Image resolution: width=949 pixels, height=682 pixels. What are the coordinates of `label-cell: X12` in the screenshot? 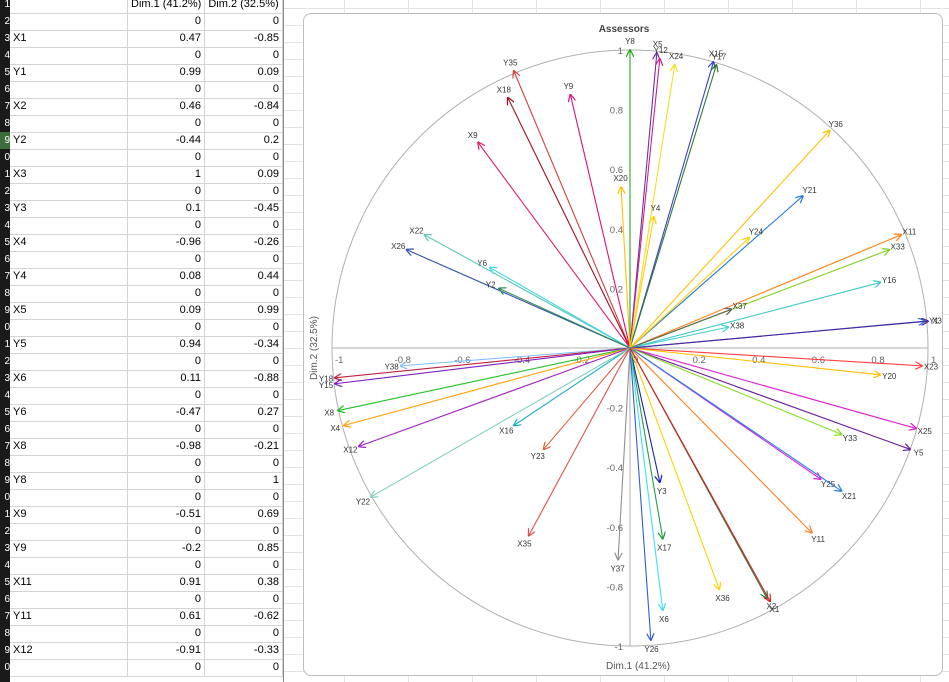 It's located at (69, 650).